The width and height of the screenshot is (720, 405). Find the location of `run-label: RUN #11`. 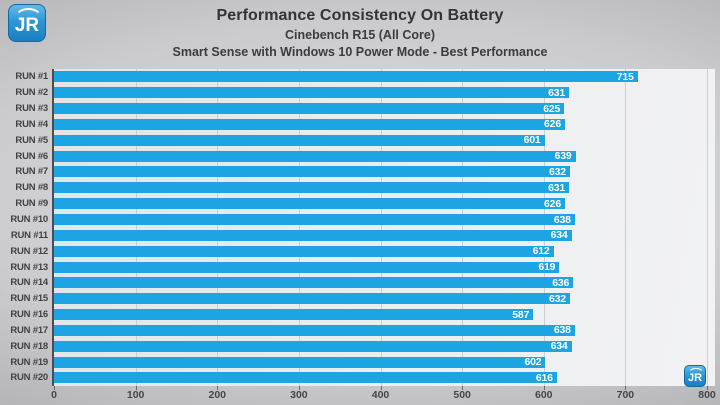

run-label: RUN #11 is located at coordinates (29, 235).